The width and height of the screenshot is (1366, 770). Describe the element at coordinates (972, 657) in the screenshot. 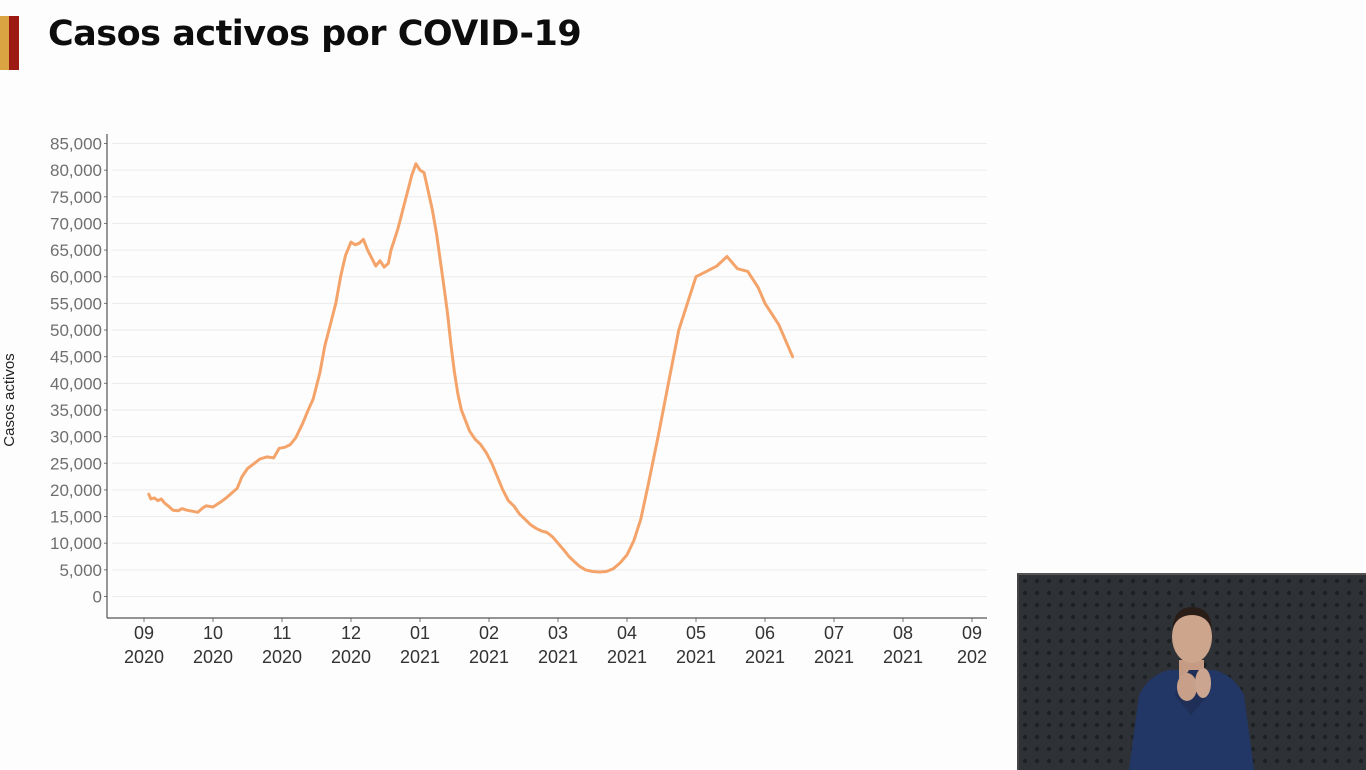

I see `x-tick-label: 202` at that location.